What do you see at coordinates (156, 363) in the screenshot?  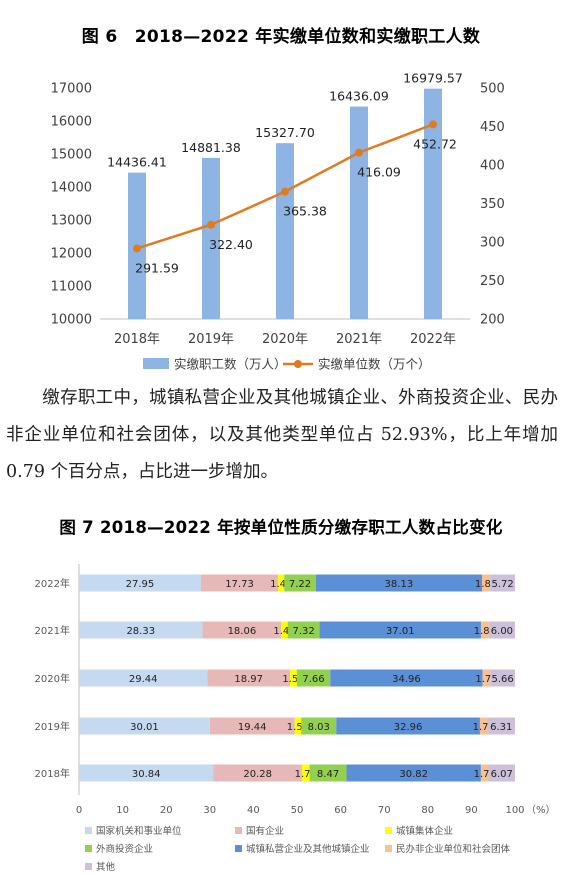 I see `legend-bar-swatch` at bounding box center [156, 363].